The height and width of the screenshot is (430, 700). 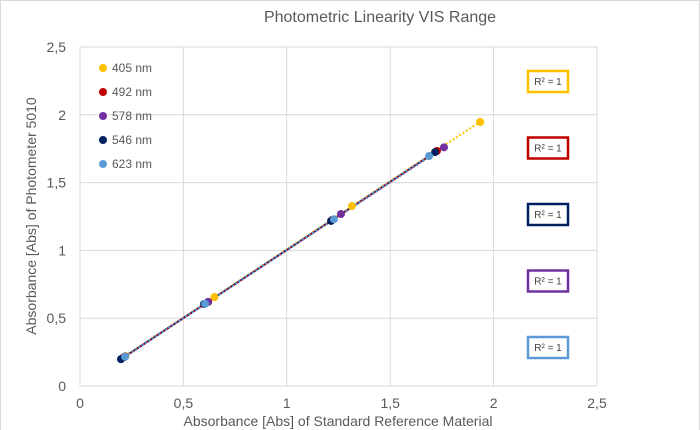 I want to click on legend-label: 546 nm, so click(x=132, y=140).